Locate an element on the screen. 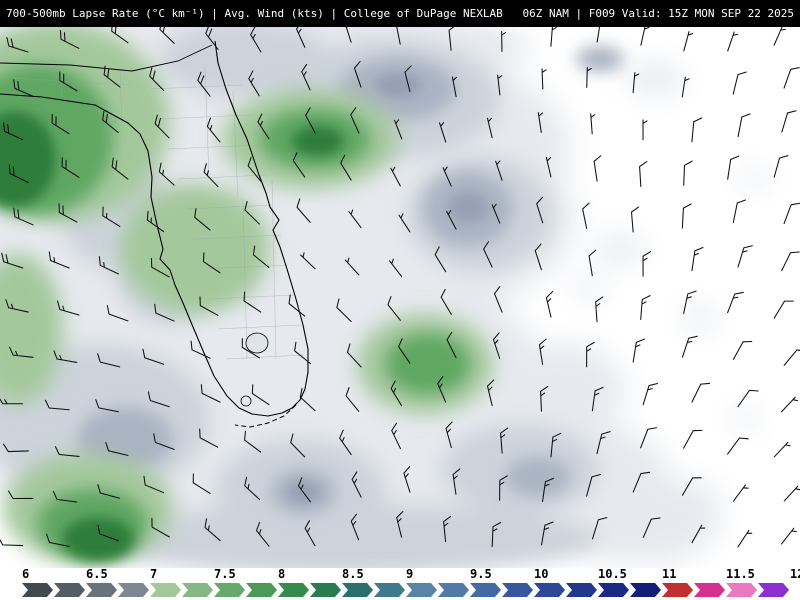 The image size is (800, 600). colorbar-tick-label: 9.5 is located at coordinates (481, 574).